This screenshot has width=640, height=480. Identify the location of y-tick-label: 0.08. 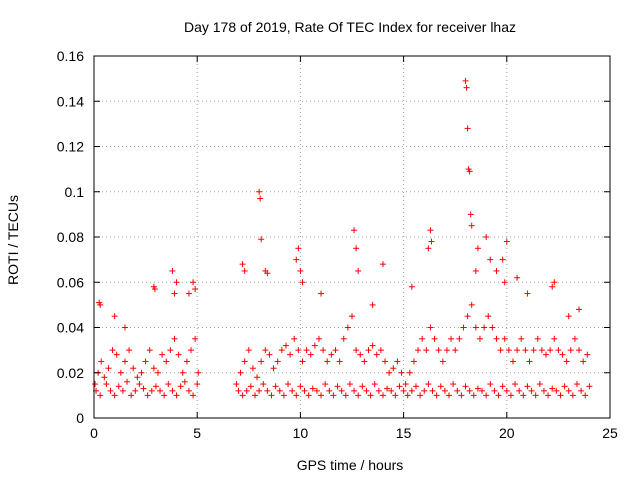
(70, 237).